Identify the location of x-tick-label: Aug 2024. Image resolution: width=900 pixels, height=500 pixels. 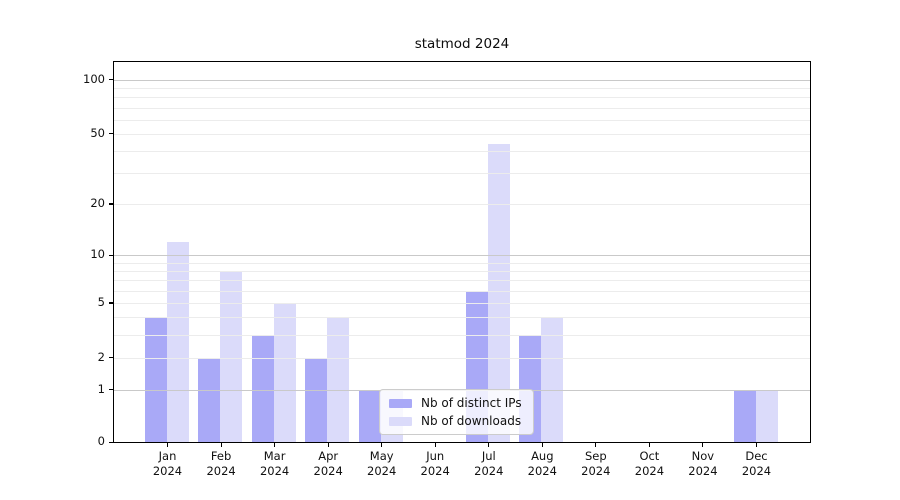
(542, 464).